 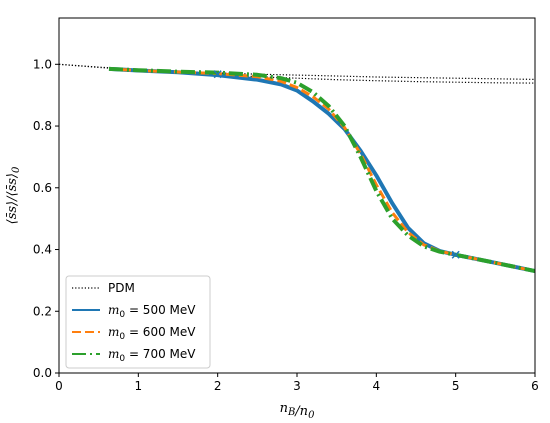 I want to click on y-tick-label: 1.0, so click(x=42, y=64).